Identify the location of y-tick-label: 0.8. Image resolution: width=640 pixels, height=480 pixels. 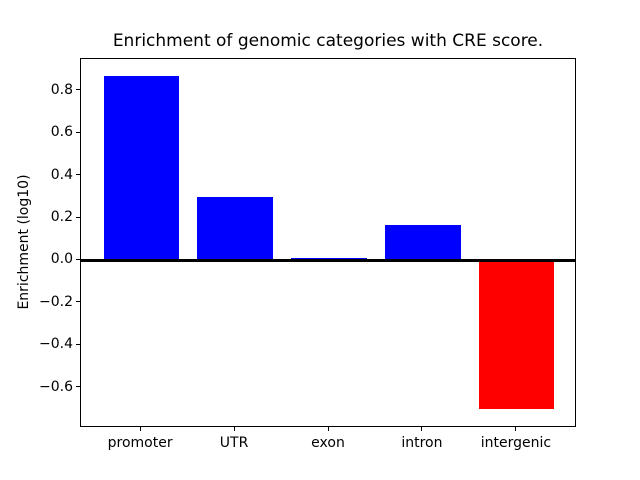
(61, 89).